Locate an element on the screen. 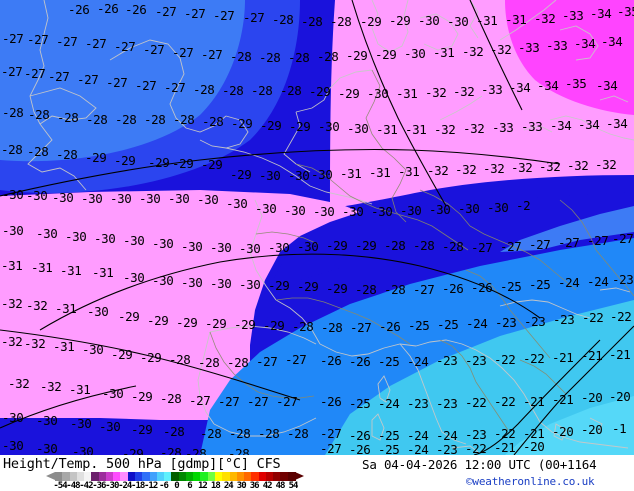 This screenshot has height=491, width=634. colorbar-tick: 48 is located at coordinates (280, 486).